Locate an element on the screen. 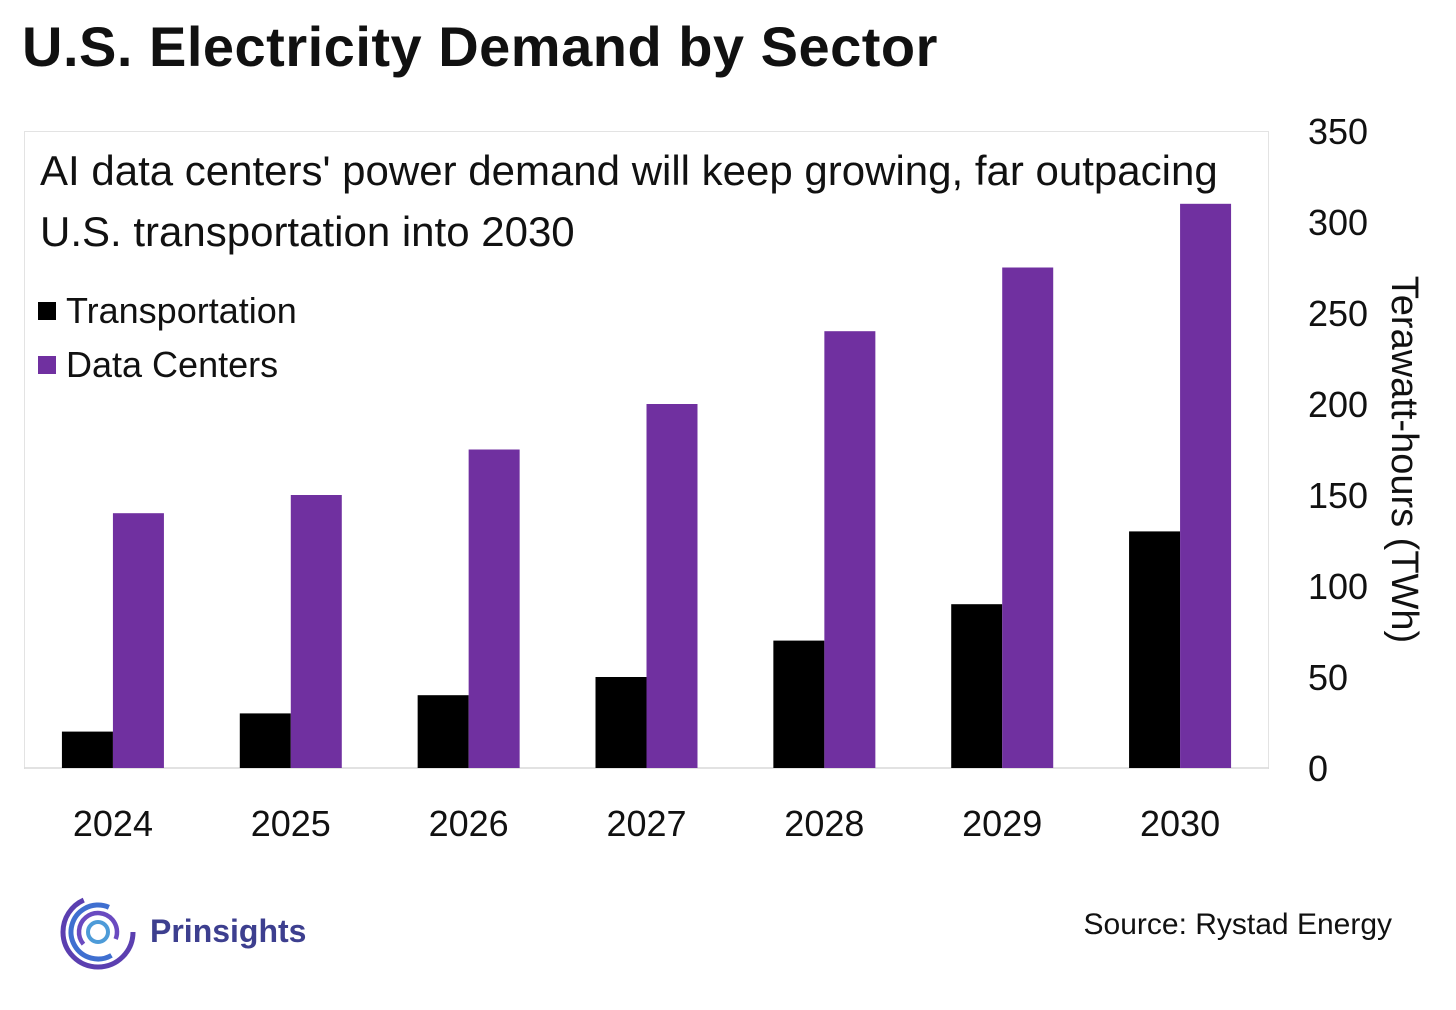  bar-data-centers-2030 is located at coordinates (1206, 486).